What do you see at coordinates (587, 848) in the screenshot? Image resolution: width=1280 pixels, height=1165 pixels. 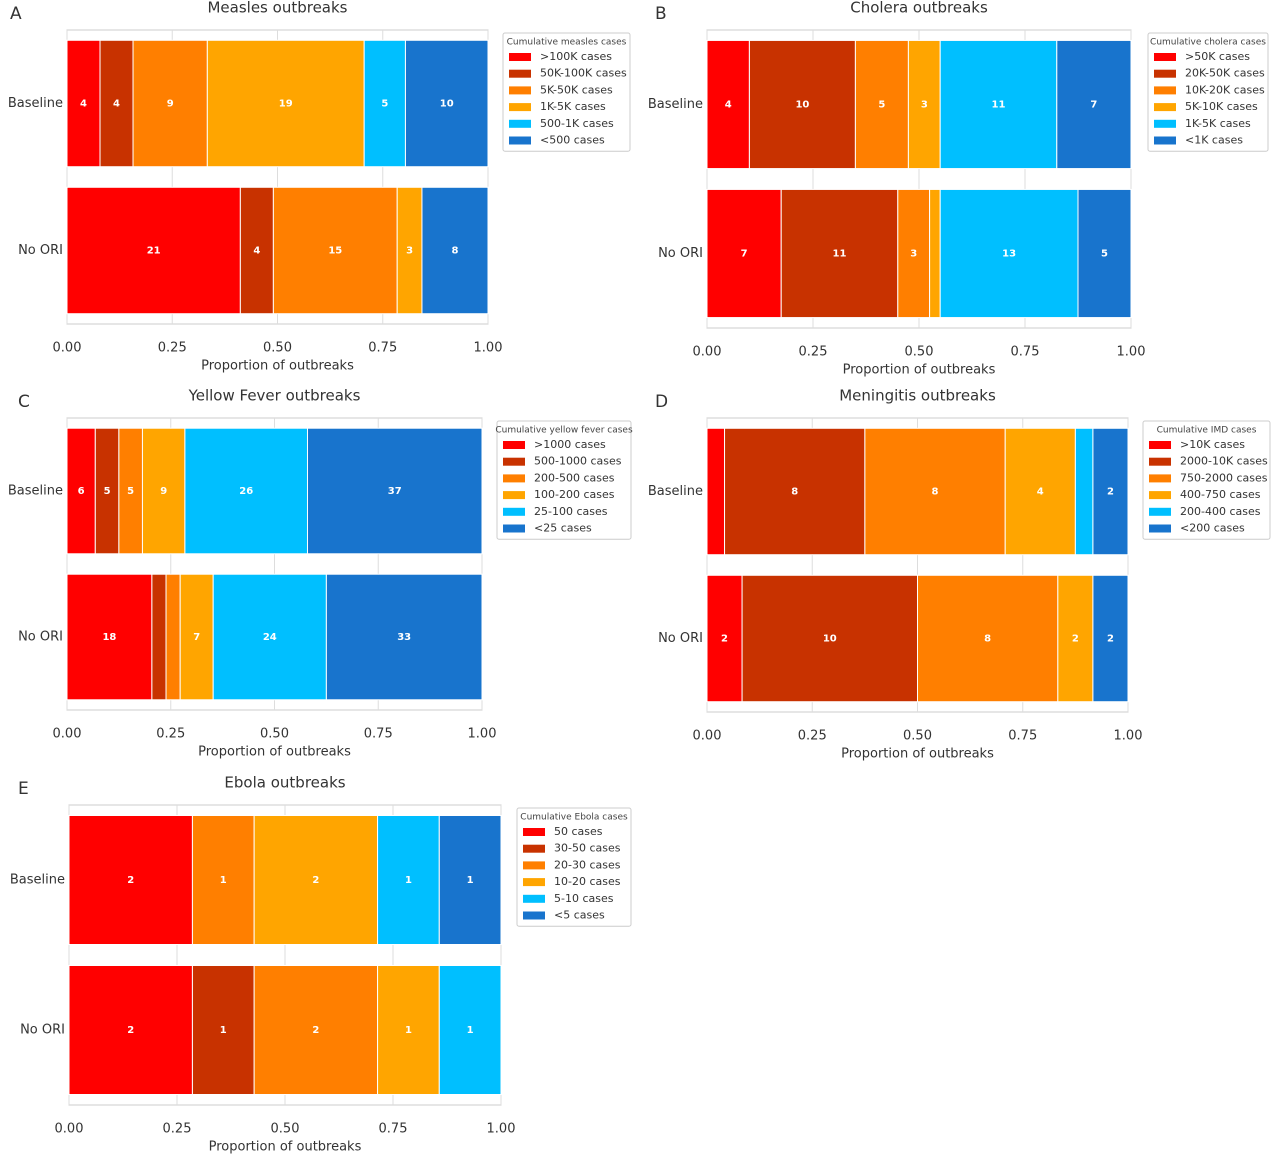 I see `legend-label: 30-50 cases` at bounding box center [587, 848].